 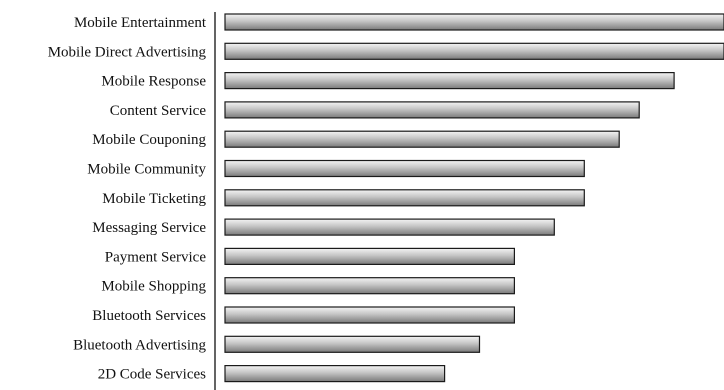 What do you see at coordinates (127, 52) in the screenshot?
I see `category-label: Mobile Direct Advertising` at bounding box center [127, 52].